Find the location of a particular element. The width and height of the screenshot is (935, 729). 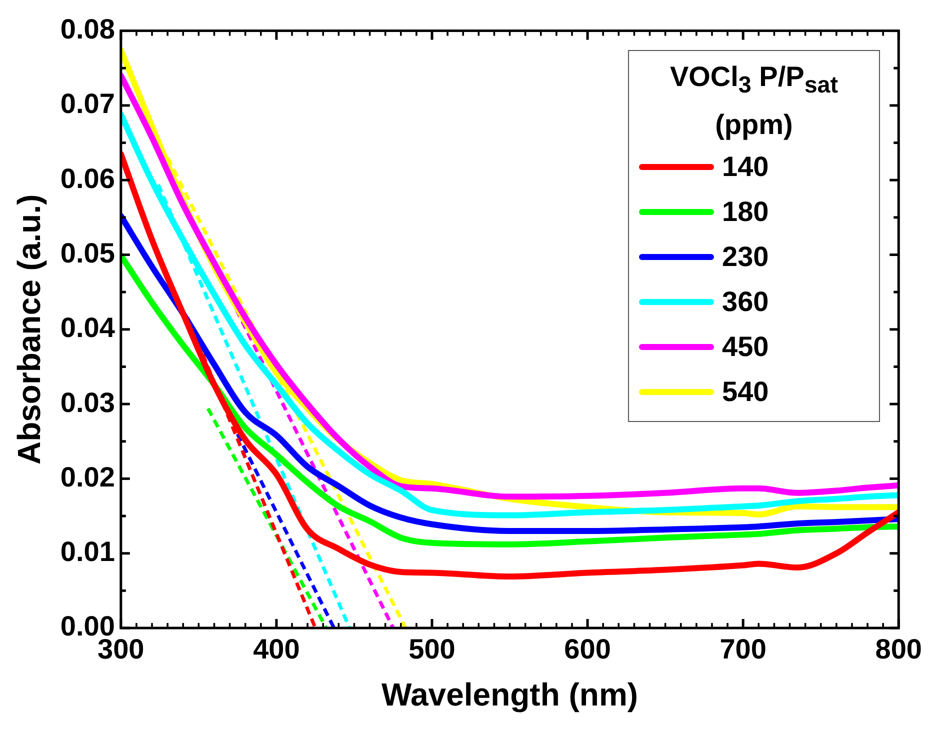

legend-label: 360 is located at coordinates (745, 302).